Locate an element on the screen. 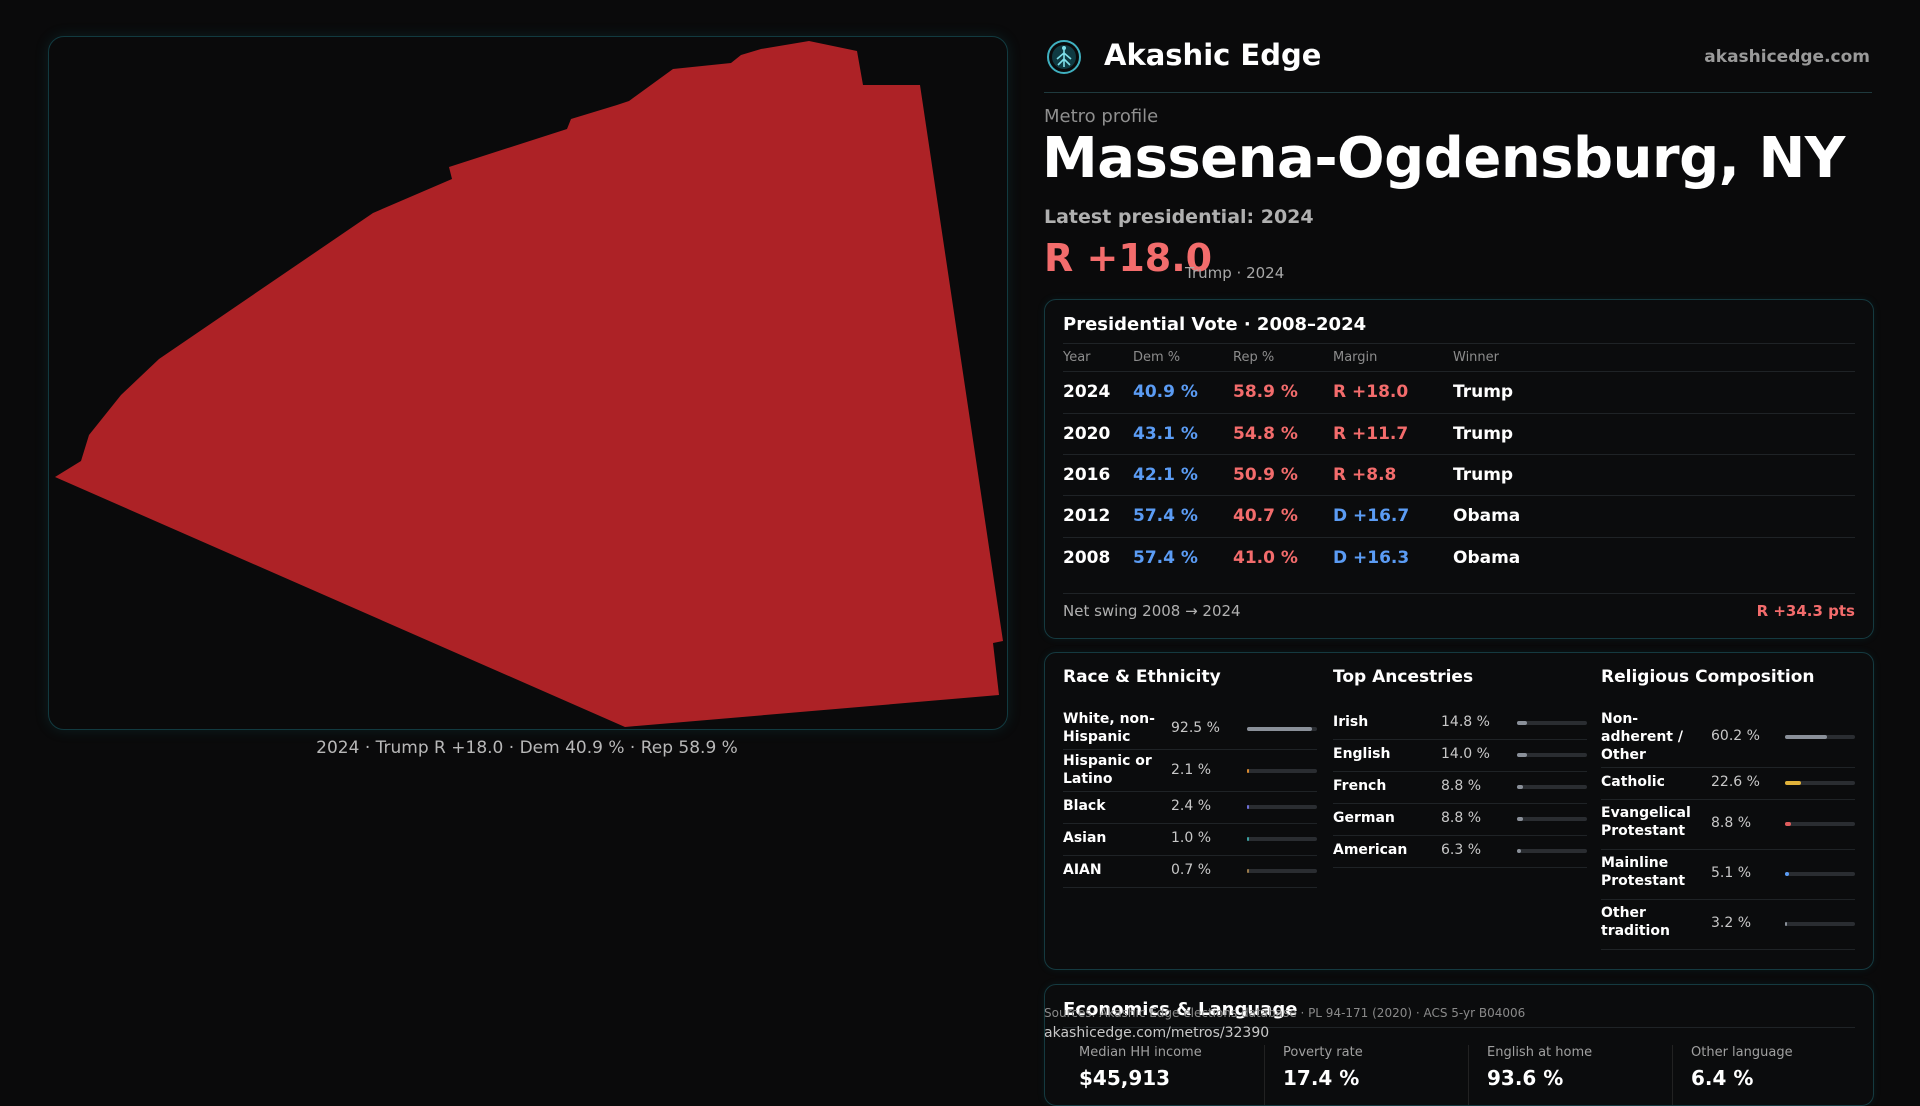  ancestry-label: American is located at coordinates (1370, 850).